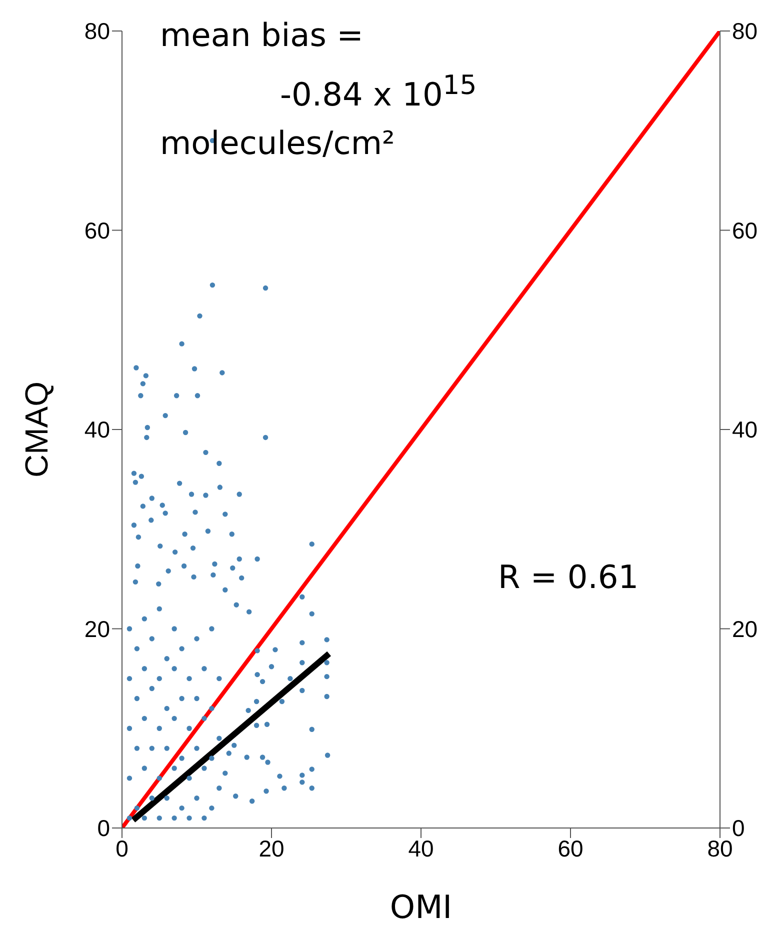 The height and width of the screenshot is (946, 784). Describe the element at coordinates (262, 35) in the screenshot. I see `annotation: mean bias =` at that location.